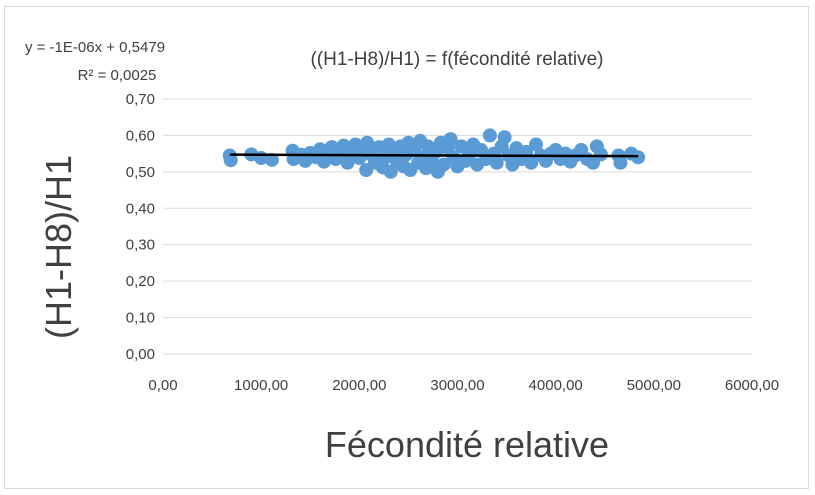  What do you see at coordinates (140, 281) in the screenshot?
I see `y-tick-label: 0,20` at bounding box center [140, 281].